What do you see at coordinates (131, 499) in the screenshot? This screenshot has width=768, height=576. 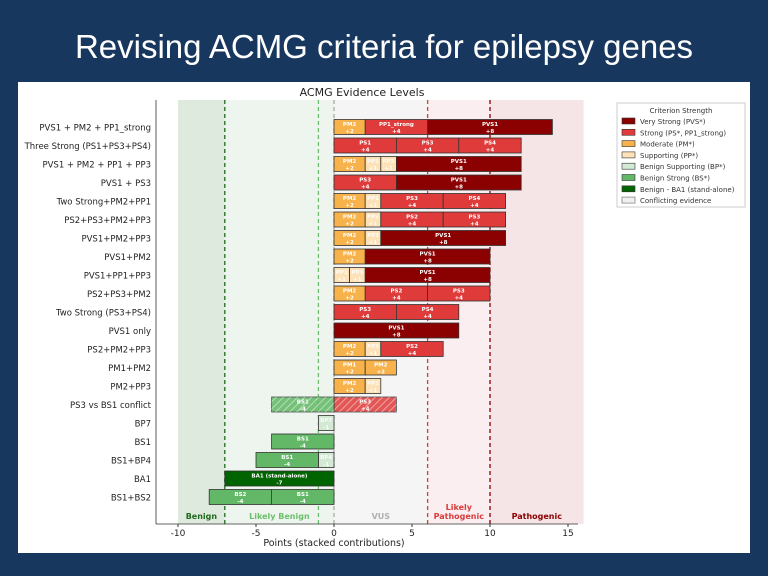 I see `row-label: BS1+BS2` at bounding box center [131, 499].